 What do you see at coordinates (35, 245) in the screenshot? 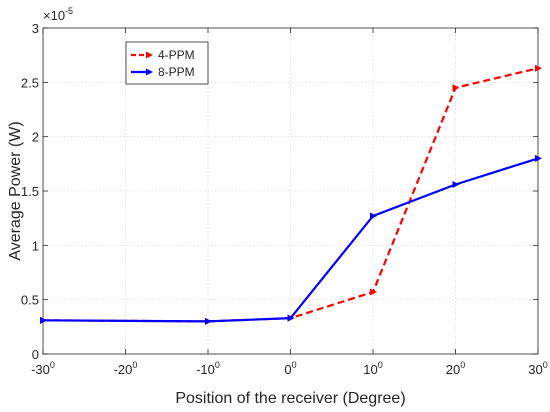
I see `y-tick-label: 1` at bounding box center [35, 245].